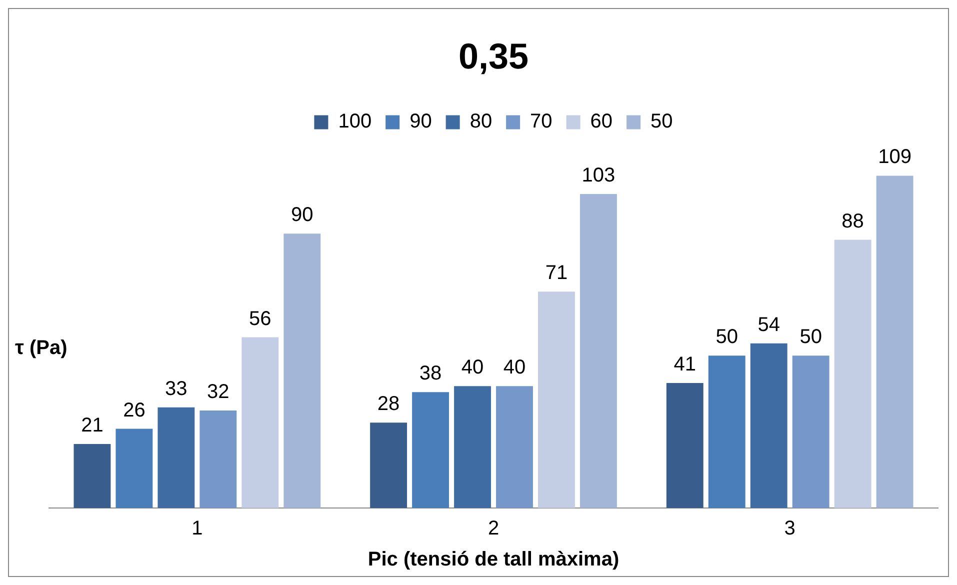  What do you see at coordinates (853, 221) in the screenshot?
I see `data-label: 88` at bounding box center [853, 221].